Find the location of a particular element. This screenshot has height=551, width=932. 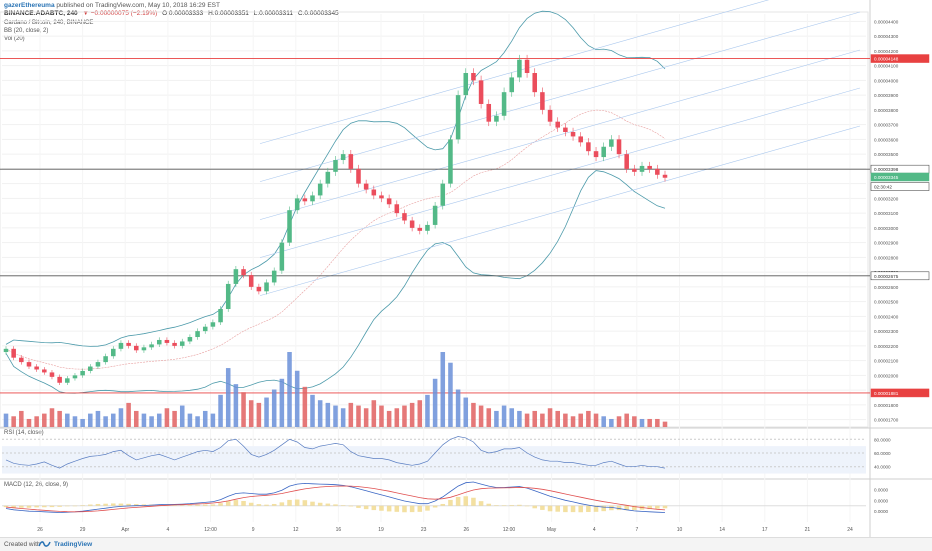

x-tick-label: 21 is located at coordinates (808, 530).